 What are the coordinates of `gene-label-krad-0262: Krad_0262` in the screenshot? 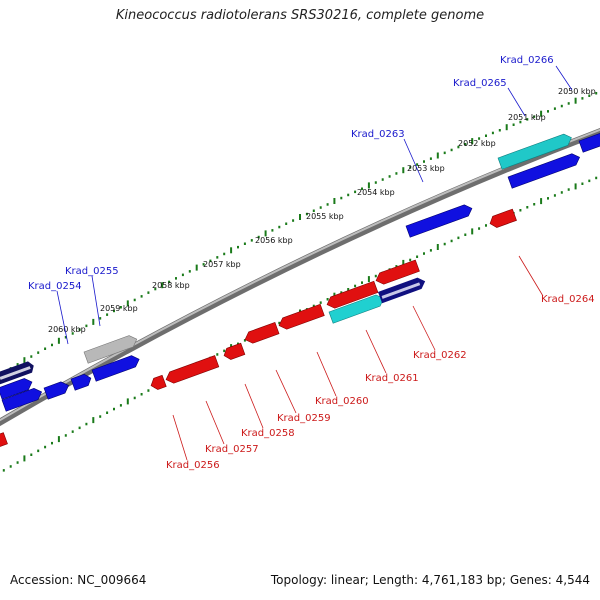 It's located at (440, 355).